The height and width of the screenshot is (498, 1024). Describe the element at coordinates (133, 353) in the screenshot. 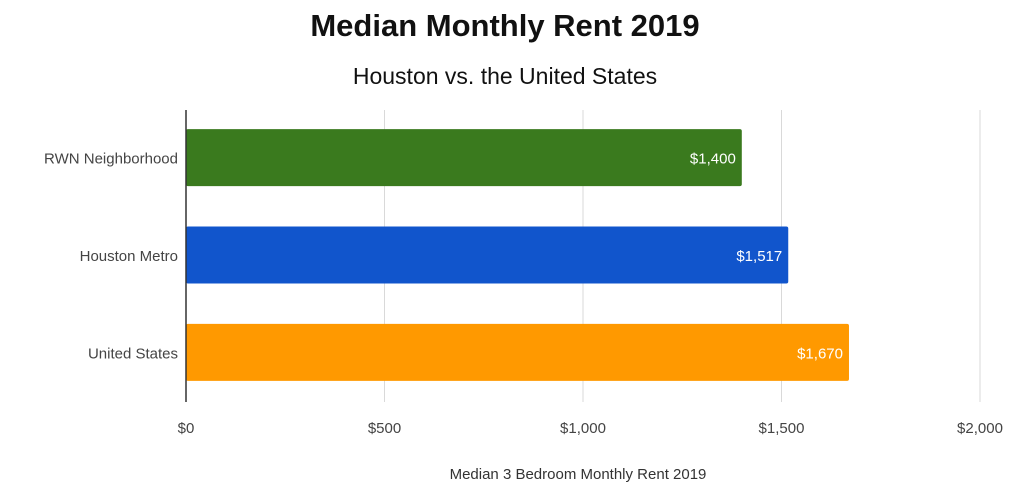

I see `category-label: United States` at that location.